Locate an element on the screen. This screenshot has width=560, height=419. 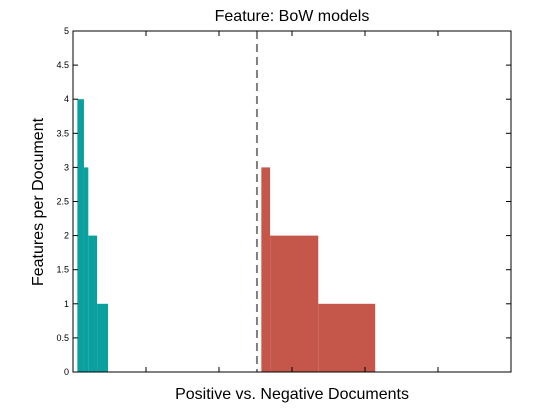
y-tick-label: 4.5 is located at coordinates (62, 65).